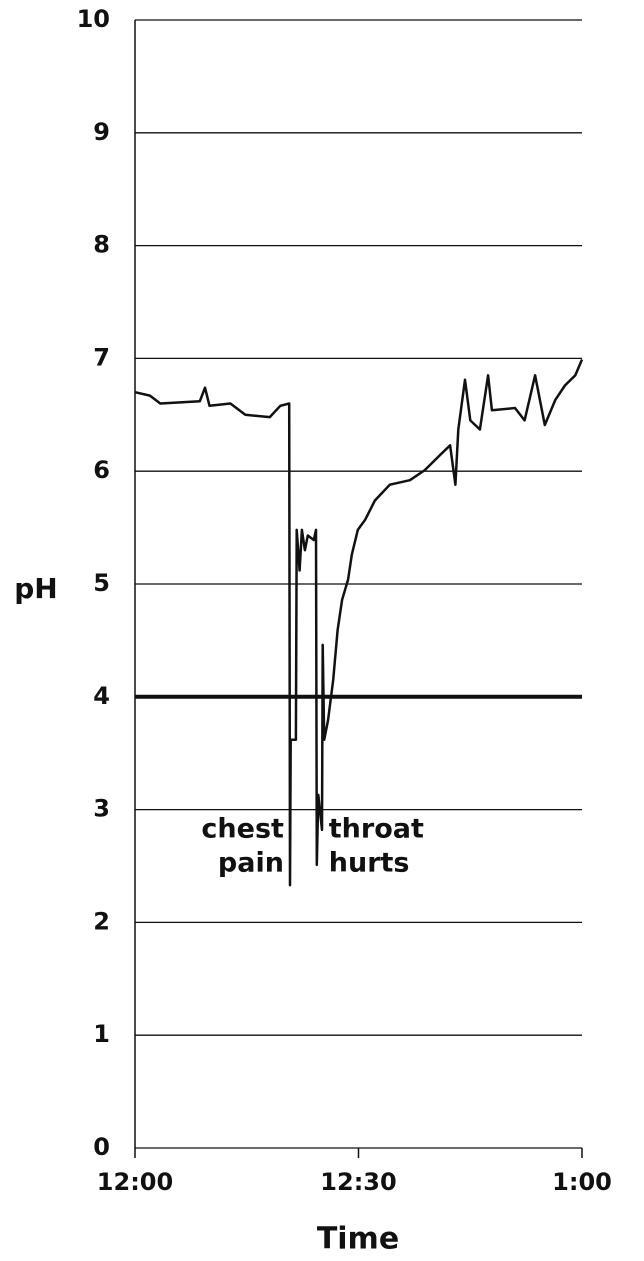 Image resolution: width=644 pixels, height=1261 pixels. Describe the element at coordinates (101, 1034) in the screenshot. I see `y-tick-label: 1` at that location.